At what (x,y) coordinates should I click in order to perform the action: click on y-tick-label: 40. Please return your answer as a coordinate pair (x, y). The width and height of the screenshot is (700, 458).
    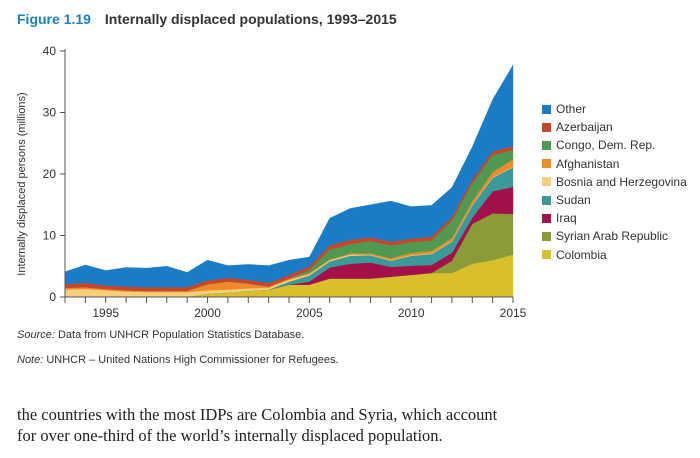
    Looking at the image, I should click on (50, 51).